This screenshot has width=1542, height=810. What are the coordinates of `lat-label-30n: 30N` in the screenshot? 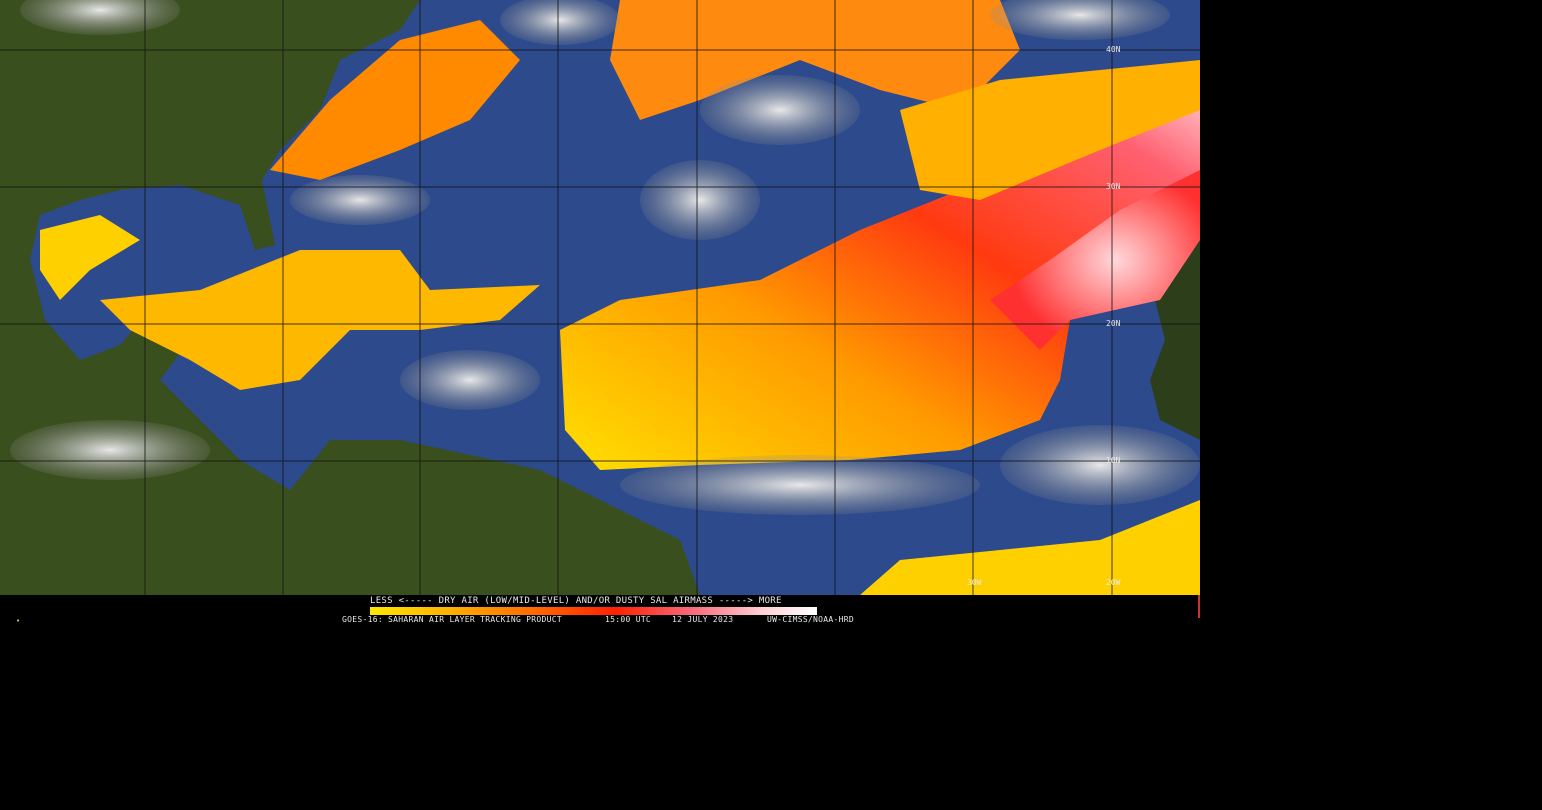 It's located at (1113, 186).